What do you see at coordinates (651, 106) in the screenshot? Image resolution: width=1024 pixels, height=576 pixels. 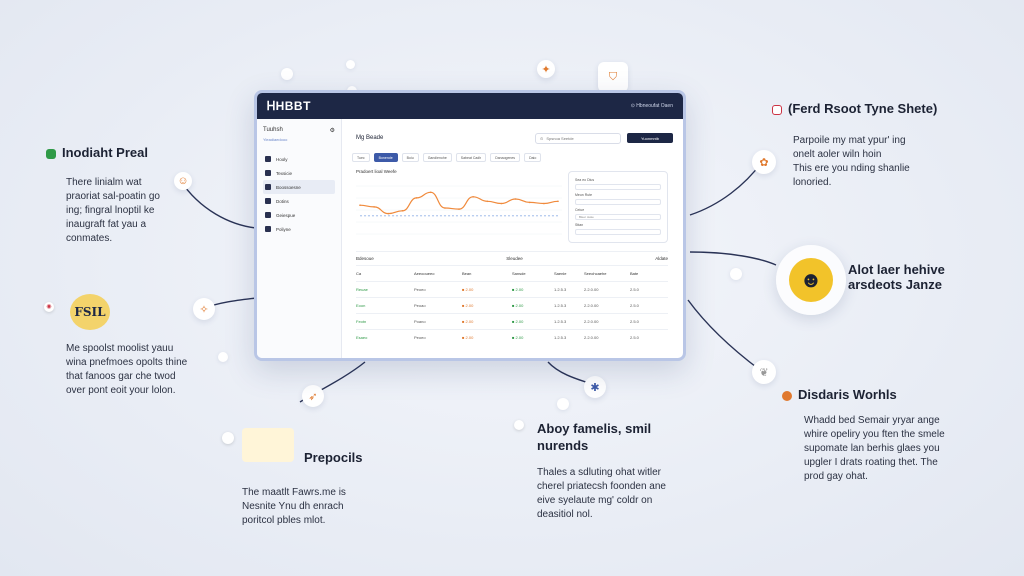 I see `account-menu: ⊙ Hbneoufat Oaen` at bounding box center [651, 106].